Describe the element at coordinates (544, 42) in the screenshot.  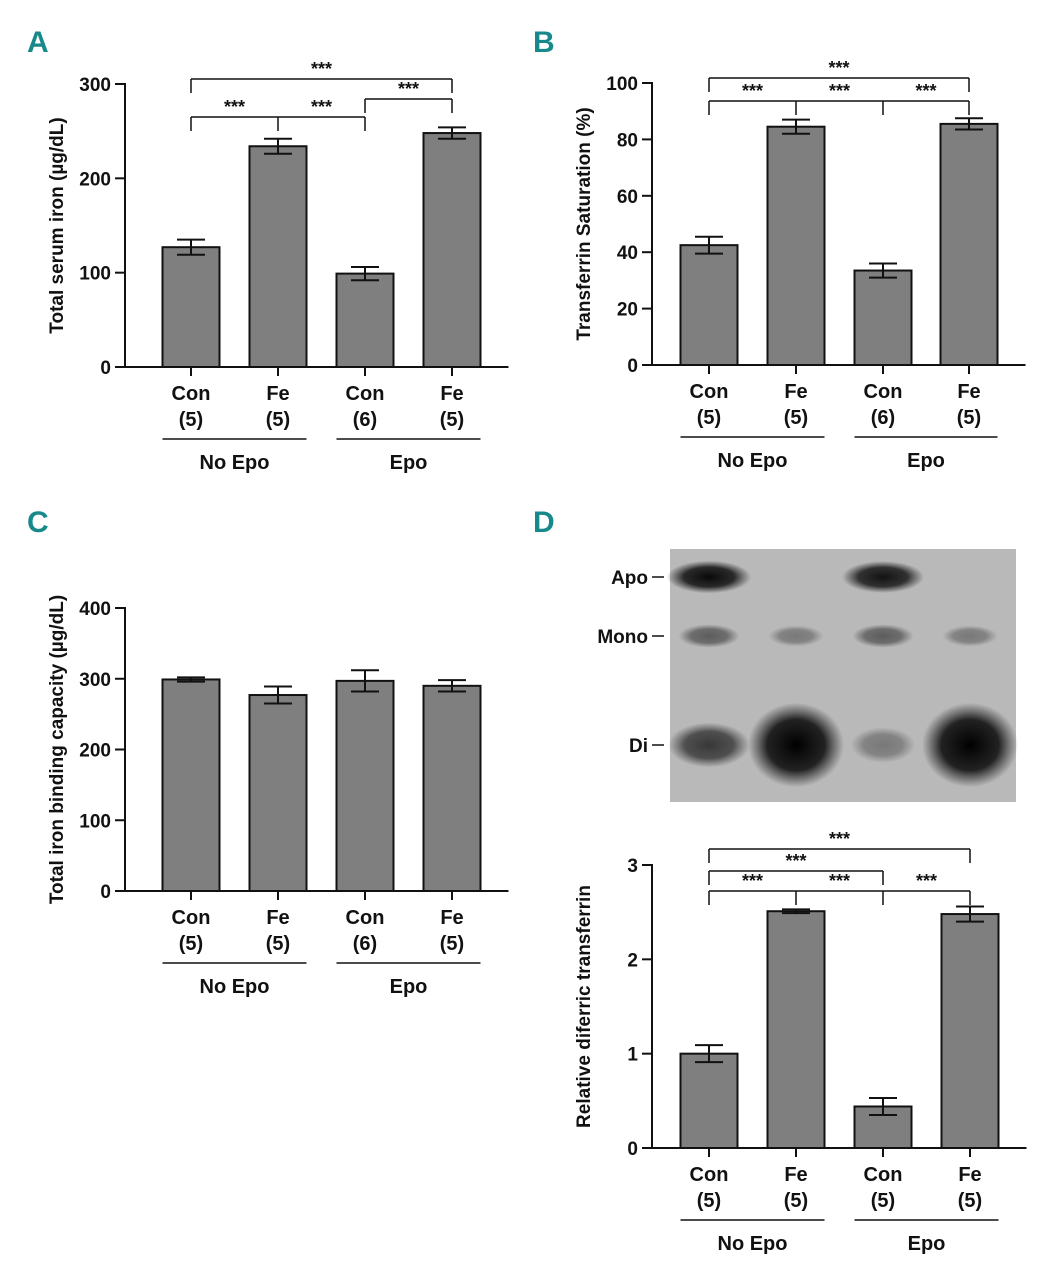
I see `panel-letter: B` at that location.